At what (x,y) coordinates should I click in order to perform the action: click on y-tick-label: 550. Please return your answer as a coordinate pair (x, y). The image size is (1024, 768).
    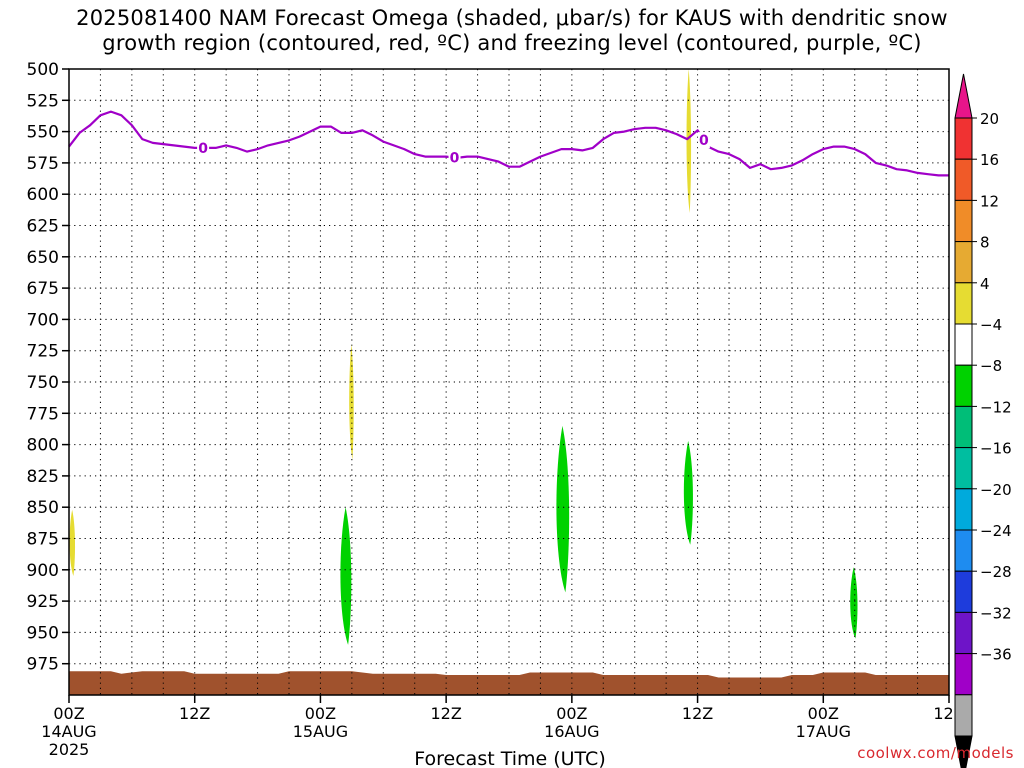
    Looking at the image, I should click on (43, 133).